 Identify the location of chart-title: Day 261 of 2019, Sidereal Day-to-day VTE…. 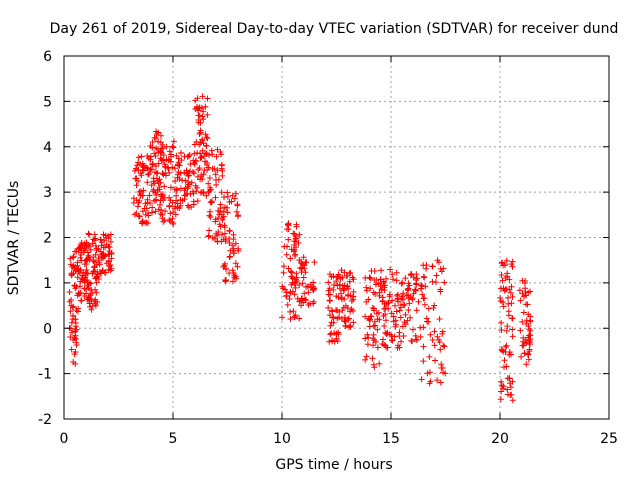
(334, 29).